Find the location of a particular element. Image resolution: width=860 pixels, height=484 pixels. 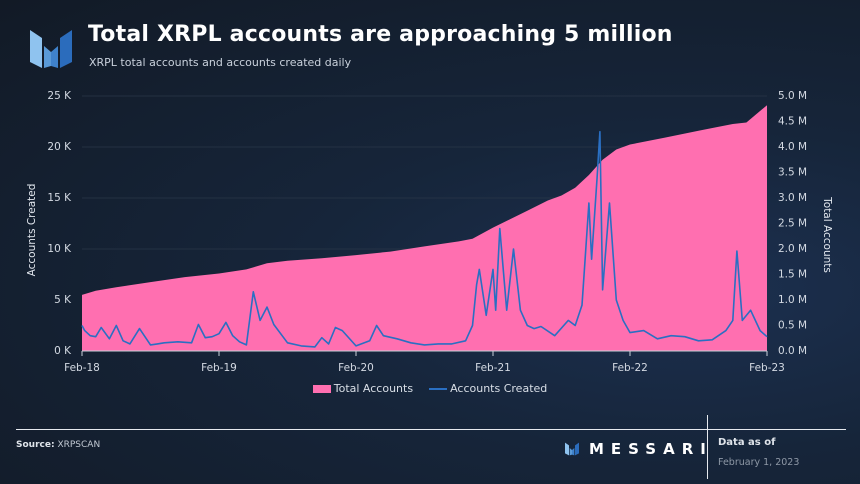

y-axis-right-title: Total Accounts is located at coordinates (827, 234).